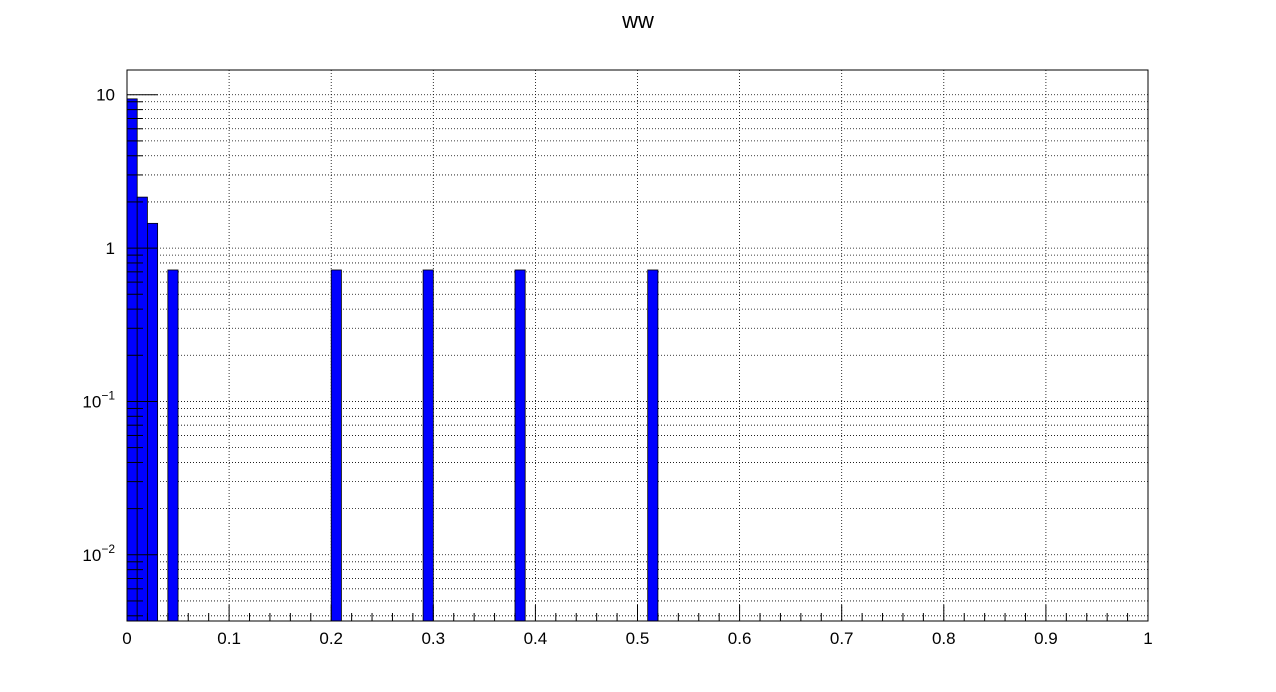  Describe the element at coordinates (433, 638) in the screenshot. I see `x-tick-label: 0.3` at that location.